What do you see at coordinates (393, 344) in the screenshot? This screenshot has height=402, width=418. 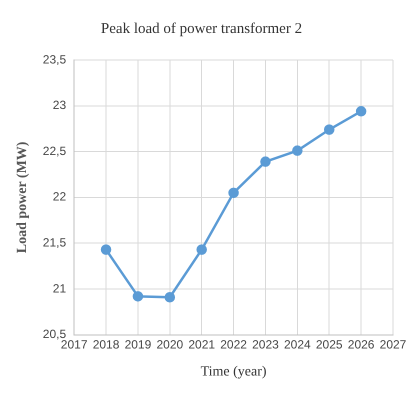 I see `x-tick-label: 2027` at bounding box center [393, 344].